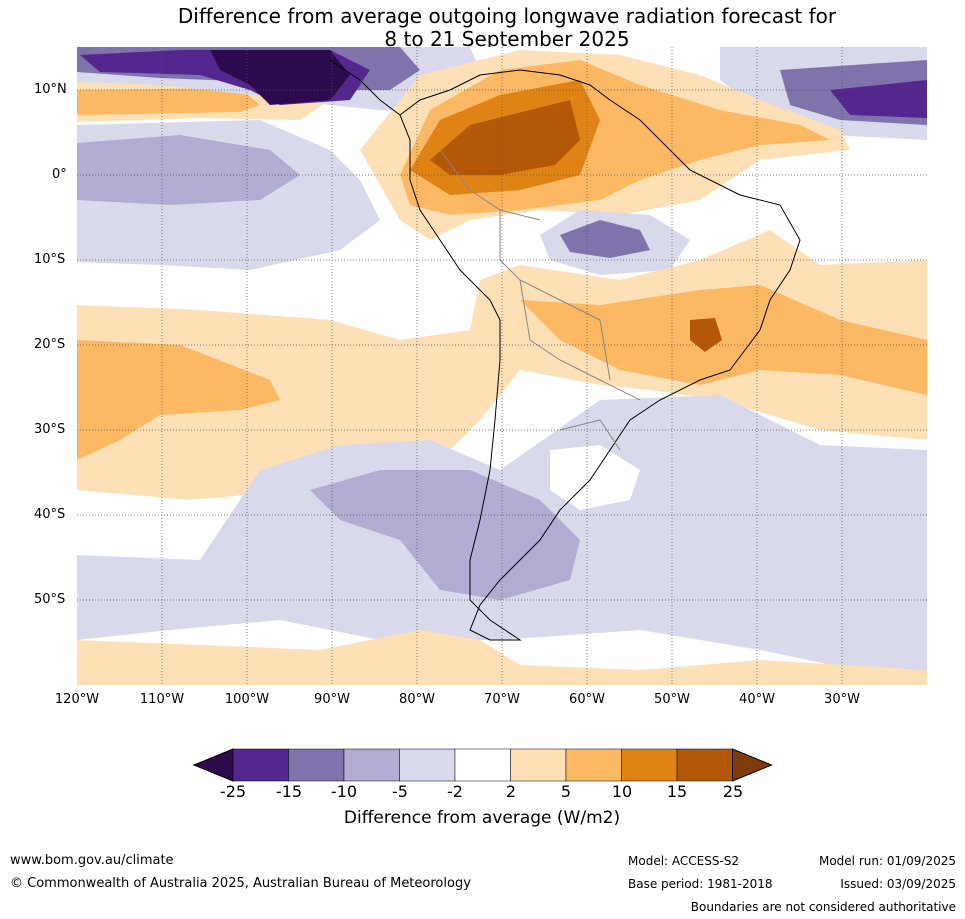  Describe the element at coordinates (344, 791) in the screenshot. I see `colorbar-tick-label: -10` at that location.